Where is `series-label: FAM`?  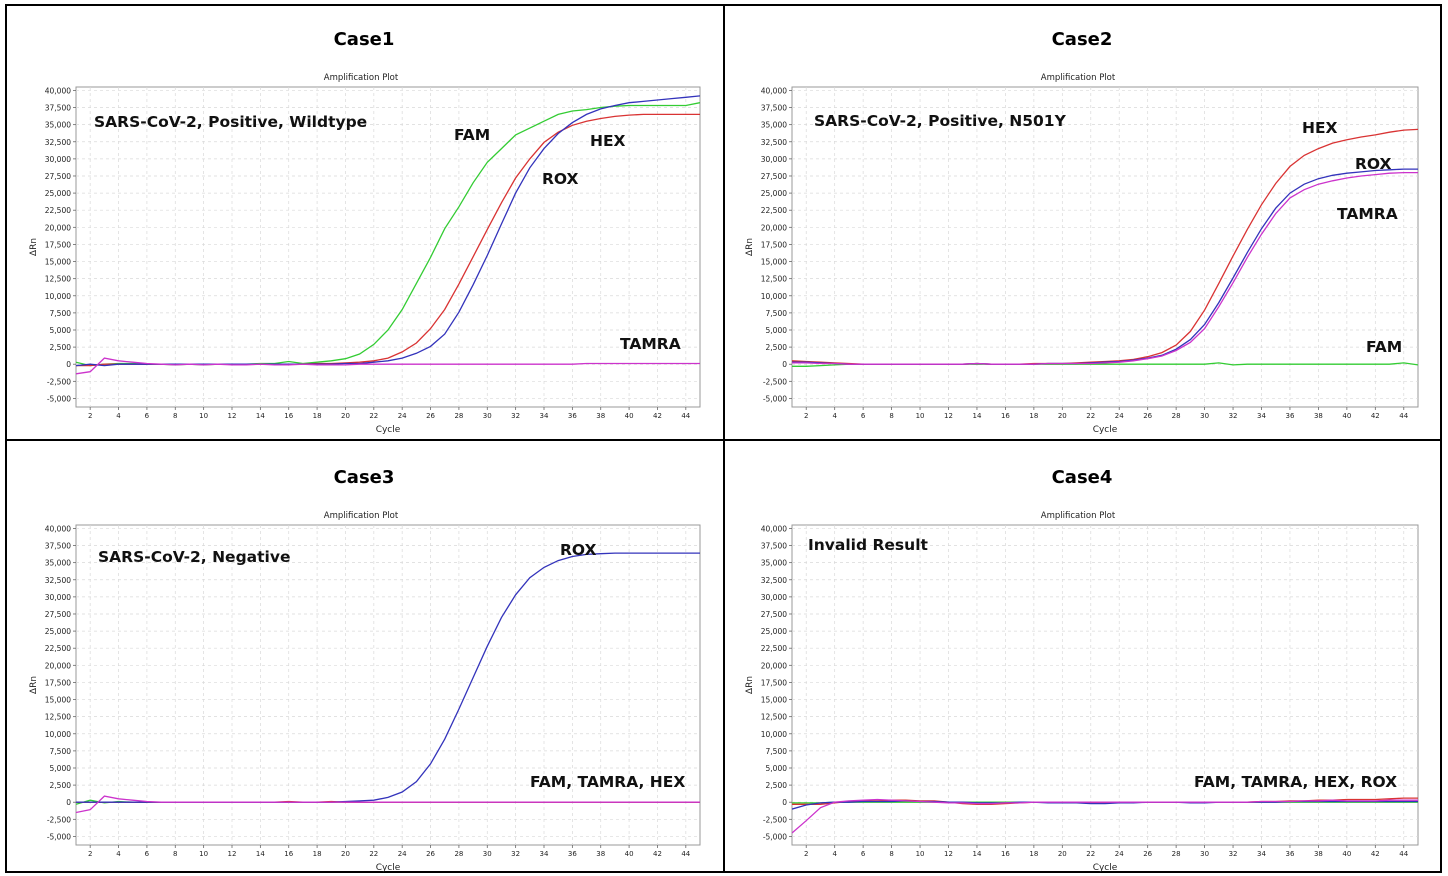 series-label: FAM is located at coordinates (472, 135).